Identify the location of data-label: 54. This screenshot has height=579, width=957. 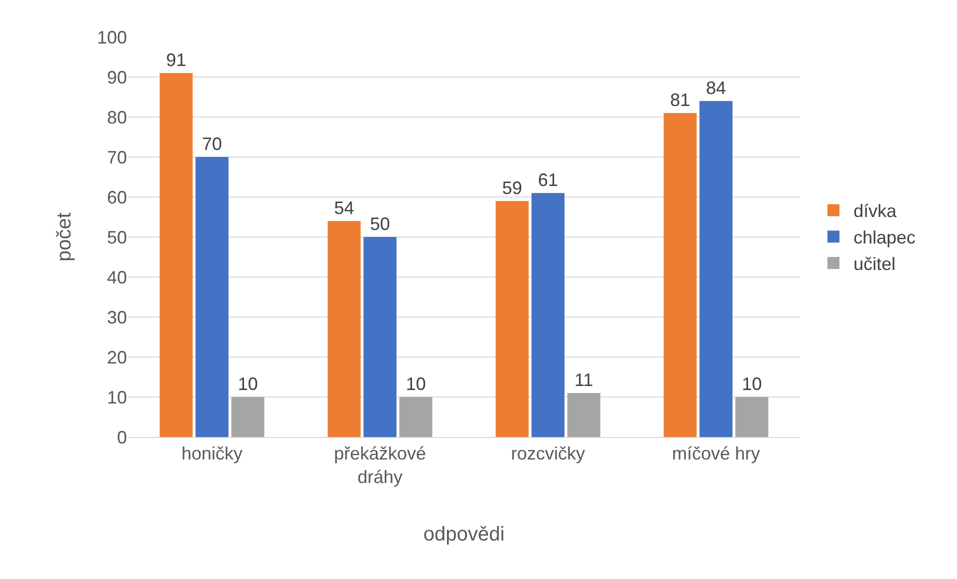
(344, 208).